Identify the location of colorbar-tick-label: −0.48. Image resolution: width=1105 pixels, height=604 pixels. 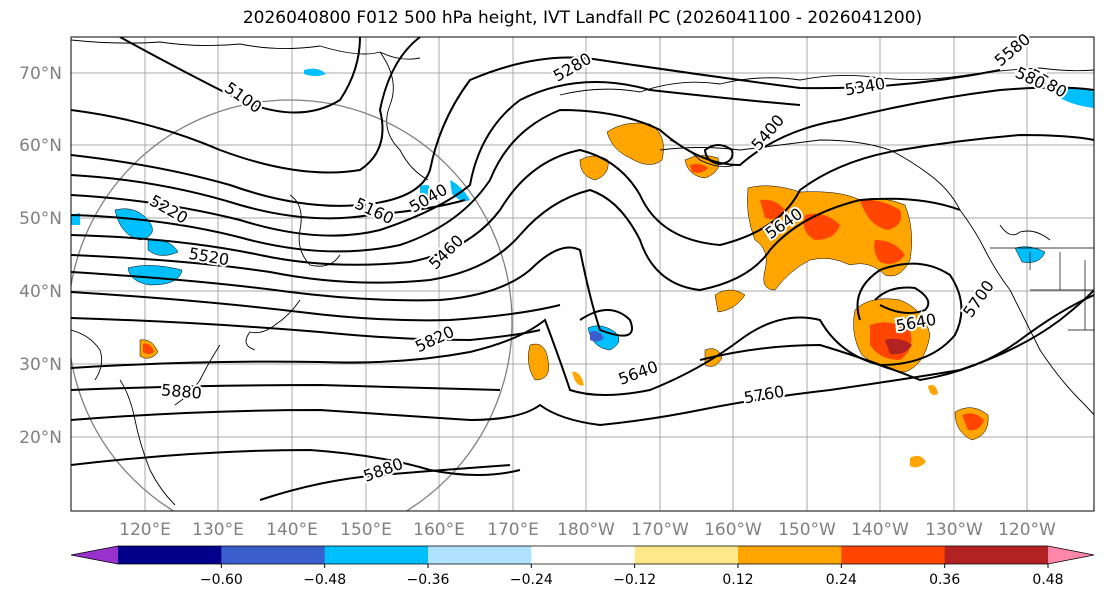
(324, 580).